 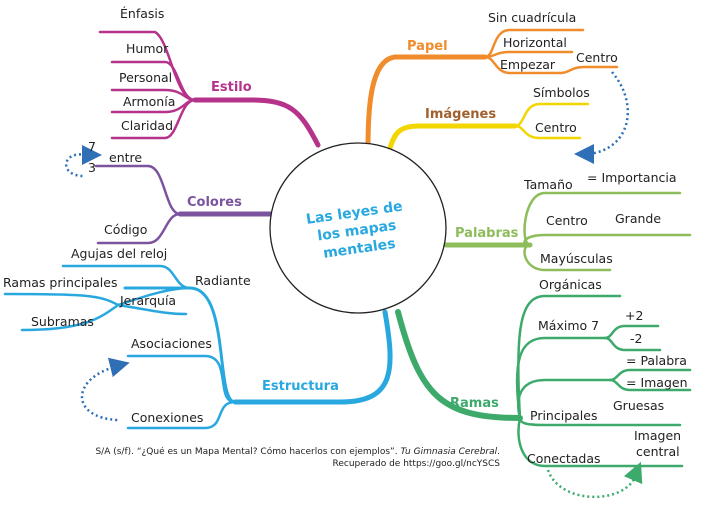 I want to click on branch-papel-lines, so click(x=492, y=89).